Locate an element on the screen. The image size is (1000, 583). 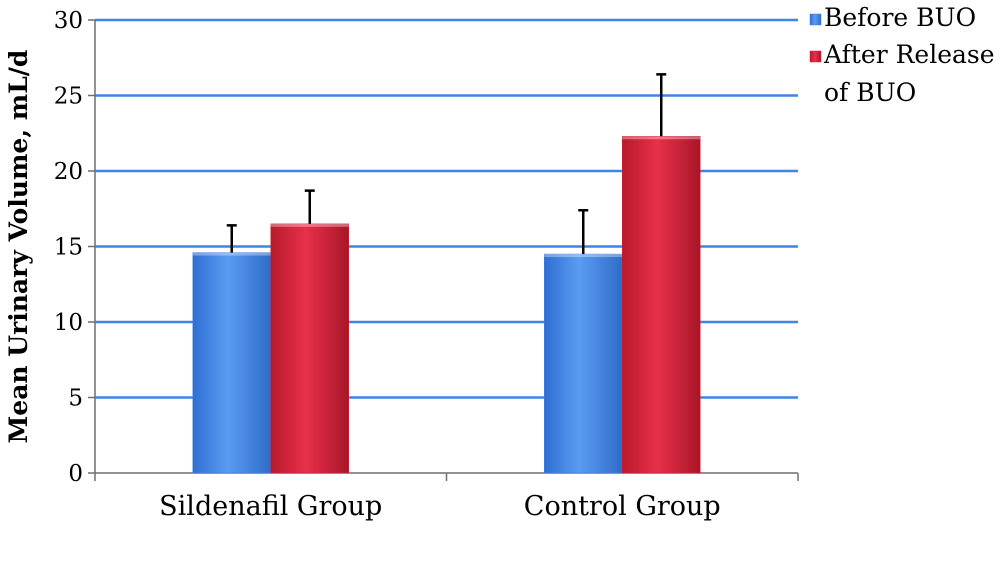
y-tick-label: 30 is located at coordinates (68, 21).